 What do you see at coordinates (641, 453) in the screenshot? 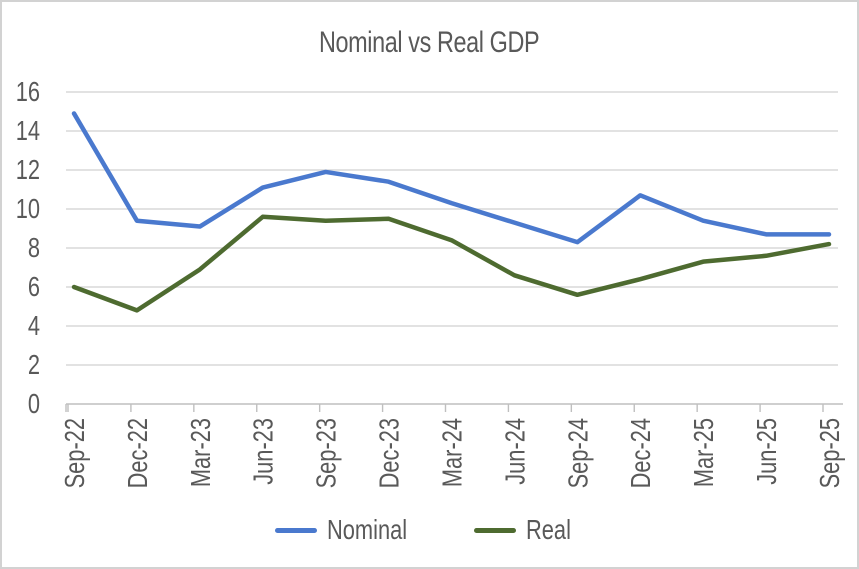
I see `x-tick-label: Dec-24` at bounding box center [641, 453].